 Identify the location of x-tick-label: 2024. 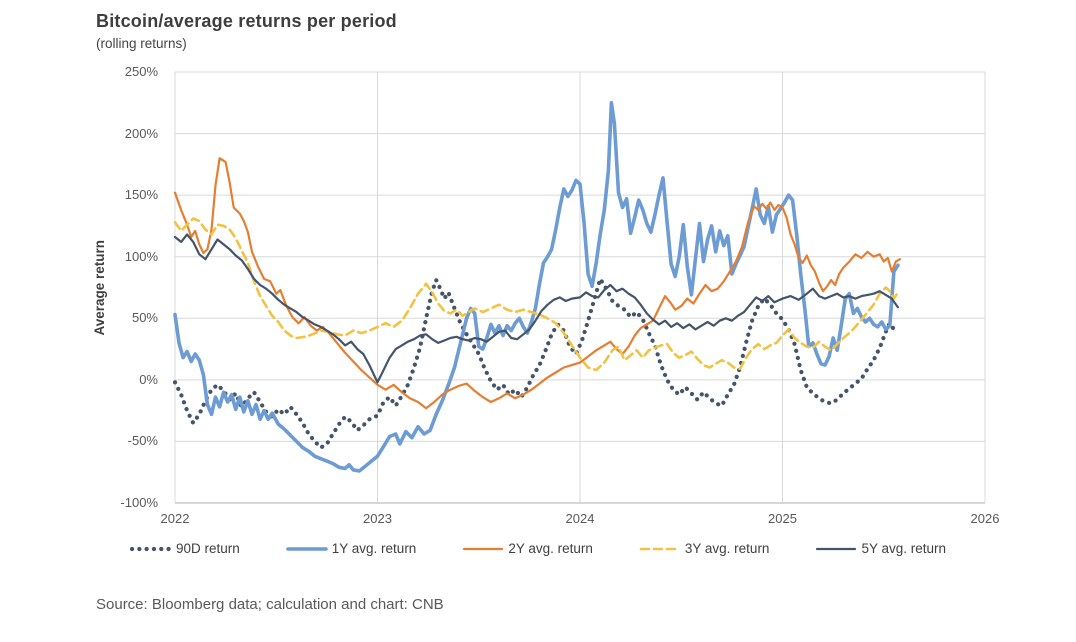
(580, 518).